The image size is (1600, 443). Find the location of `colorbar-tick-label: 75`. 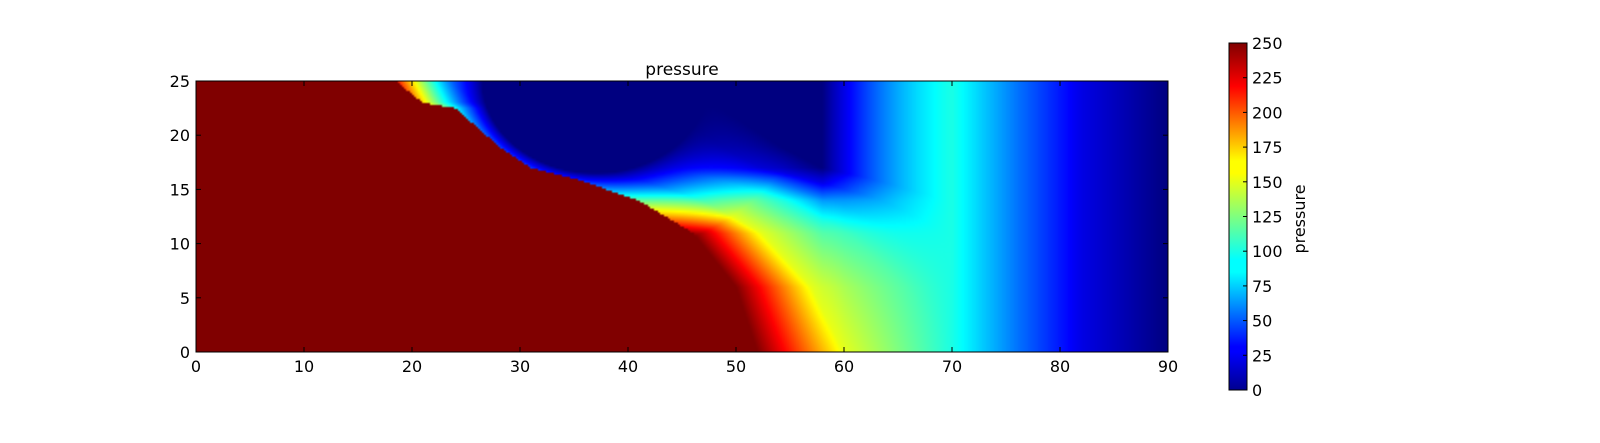

colorbar-tick-label: 75 is located at coordinates (1262, 286).